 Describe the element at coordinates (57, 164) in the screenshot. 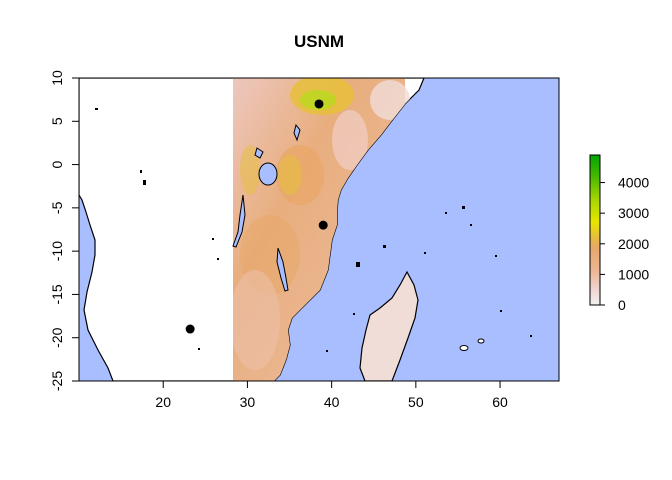

I see `y-tick-label: 0` at that location.